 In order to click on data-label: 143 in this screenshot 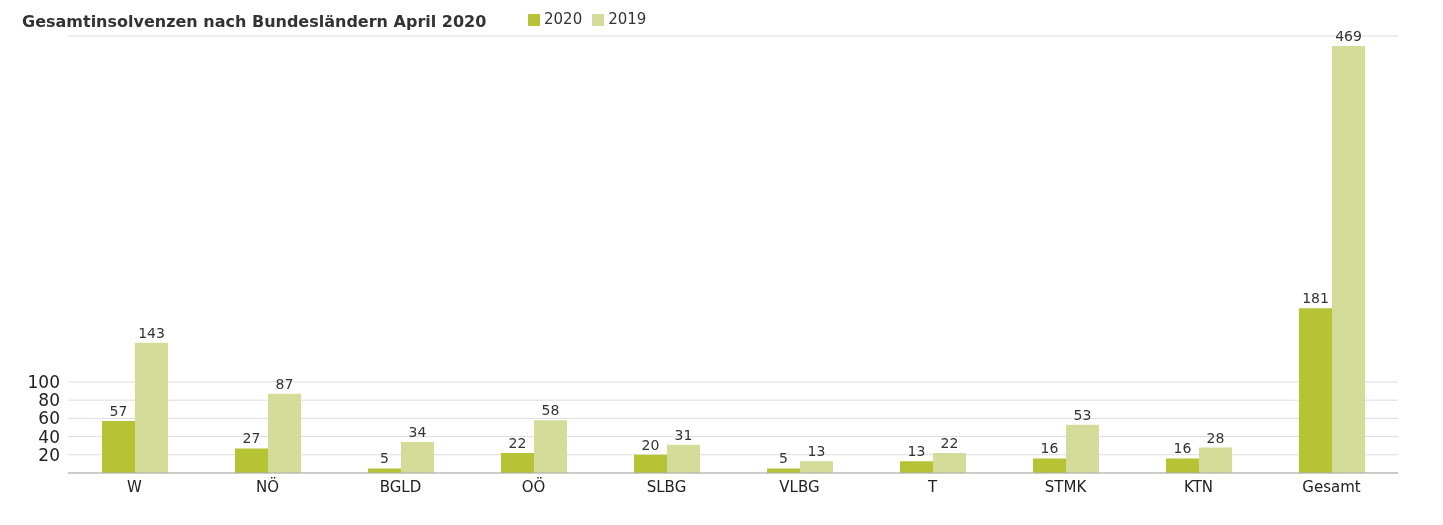, I will do `click(151, 332)`.